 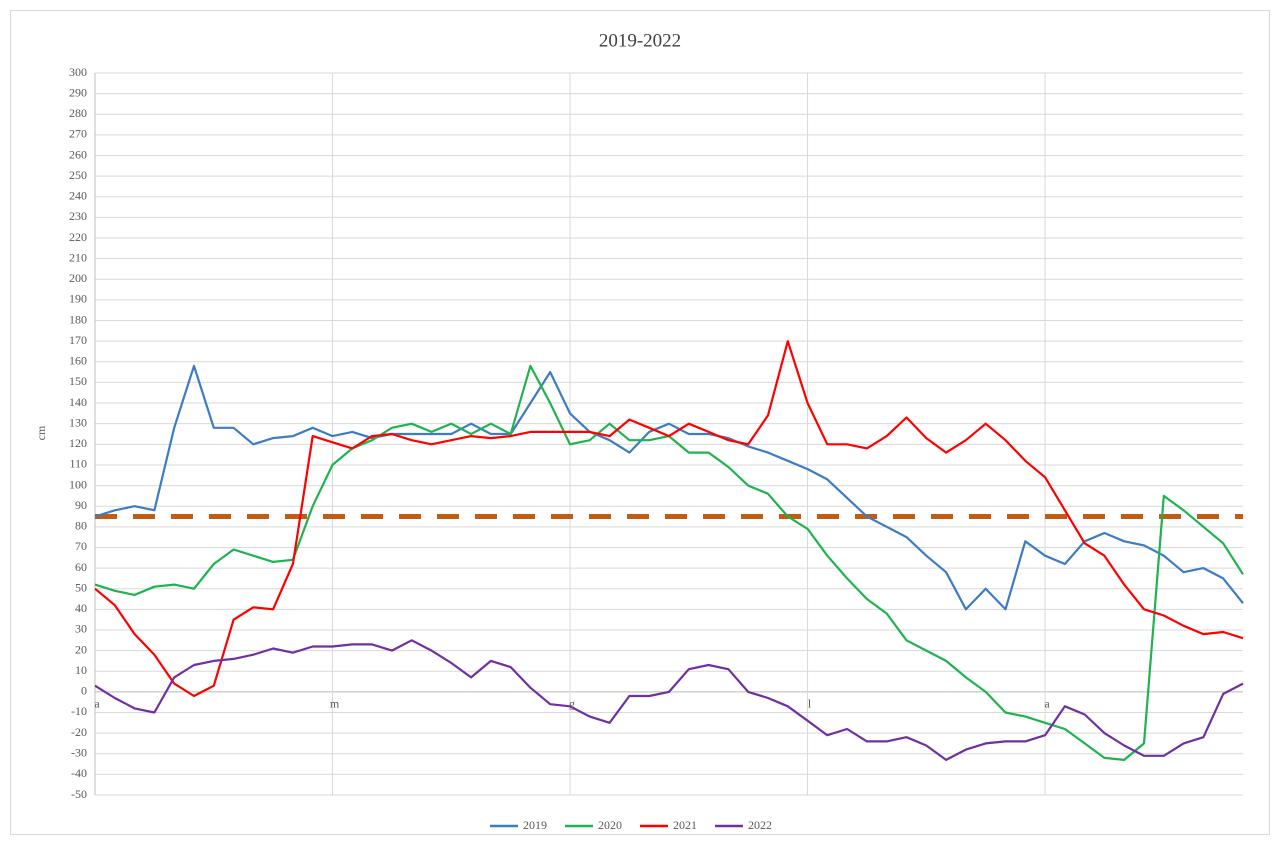 What do you see at coordinates (640, 40) in the screenshot?
I see `chart-title: 2019-2022` at bounding box center [640, 40].